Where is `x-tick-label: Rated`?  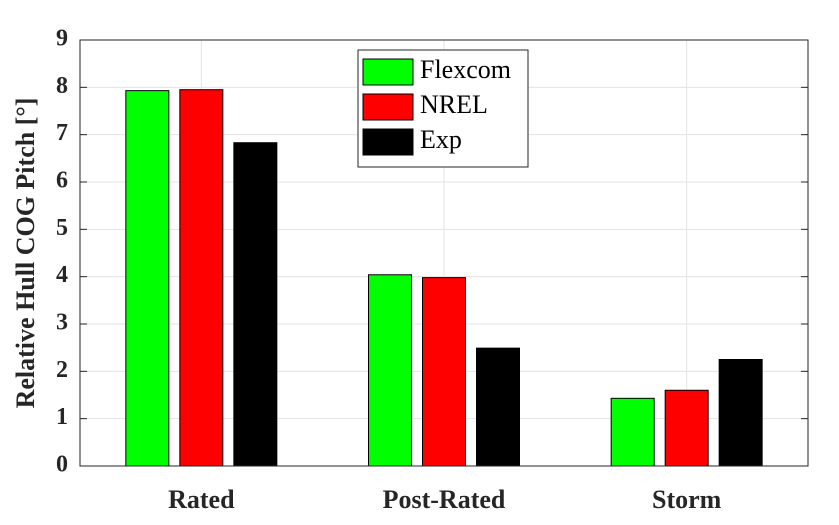
x-tick-label: Rated is located at coordinates (201, 499).